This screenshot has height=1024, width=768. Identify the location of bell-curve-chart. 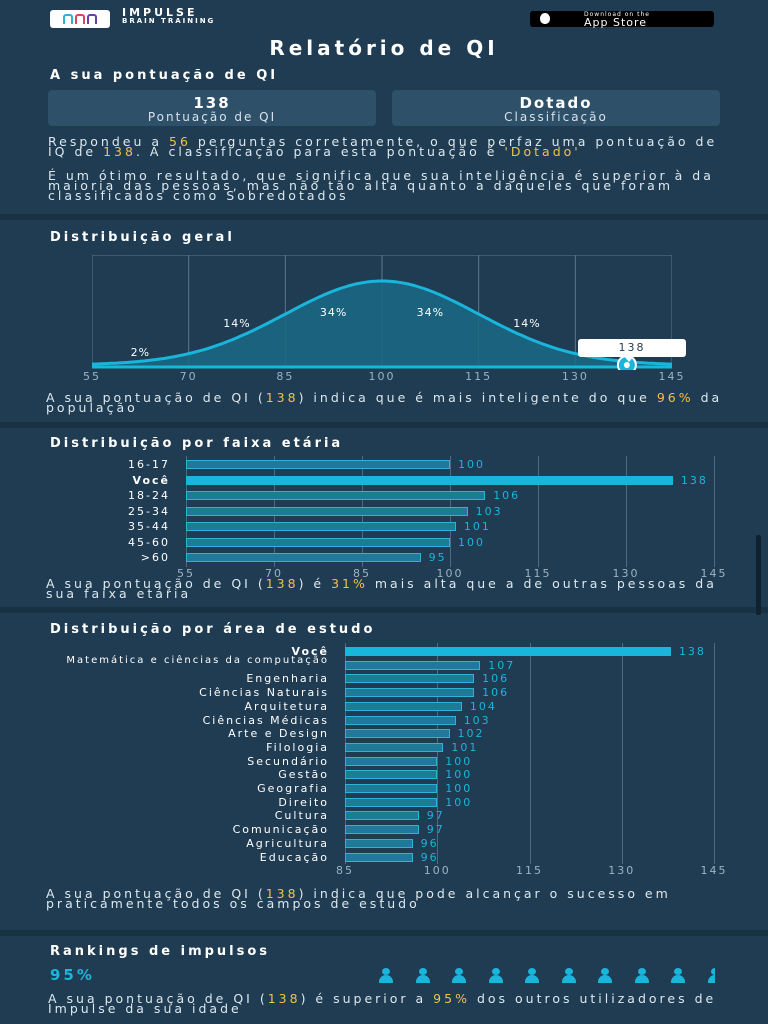
(382, 312).